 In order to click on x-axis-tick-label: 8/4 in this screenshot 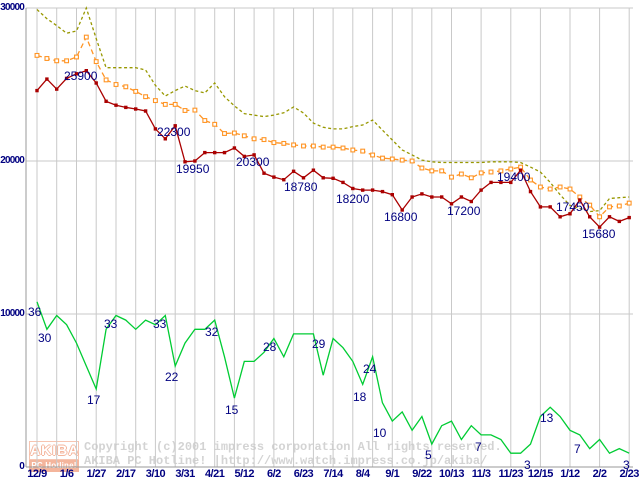, I will do `click(362, 474)`.